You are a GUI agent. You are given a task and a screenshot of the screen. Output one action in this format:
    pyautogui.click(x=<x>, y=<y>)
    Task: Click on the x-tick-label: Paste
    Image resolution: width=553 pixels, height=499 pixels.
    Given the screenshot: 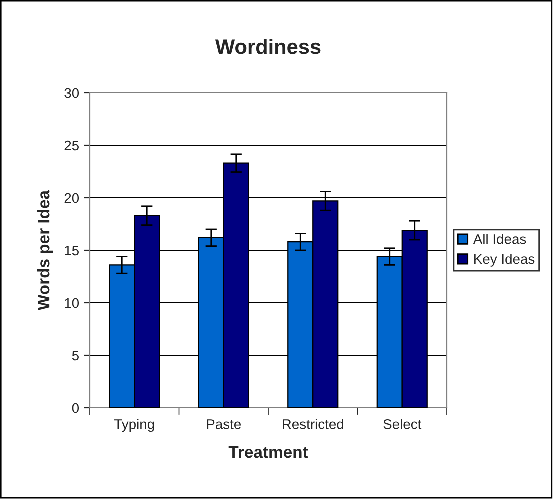 What is the action you would take?
    pyautogui.click(x=224, y=425)
    